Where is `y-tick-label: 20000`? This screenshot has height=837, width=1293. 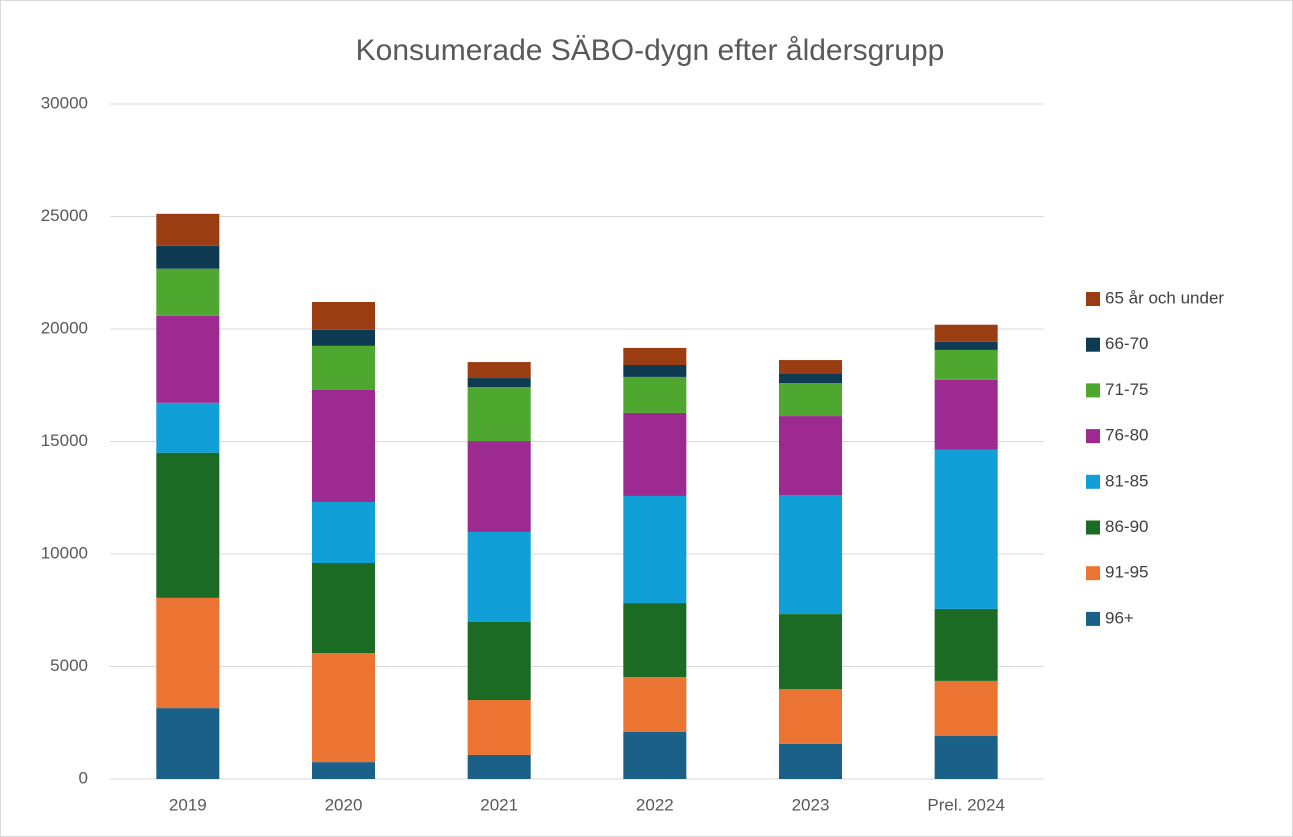
y-tick-label: 20000 is located at coordinates (64, 327).